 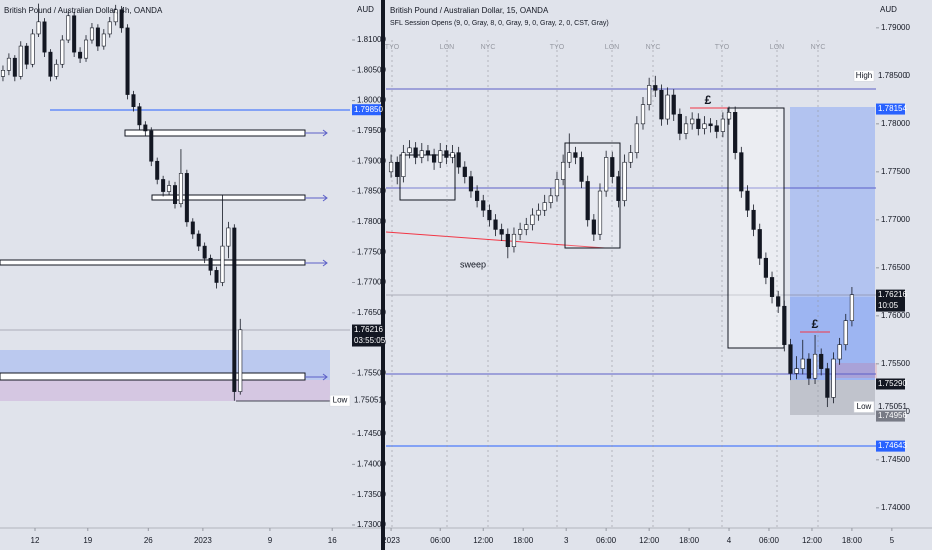 What do you see at coordinates (371, 39) in the screenshot?
I see `y-tick-label: 1.81000` at bounding box center [371, 39].